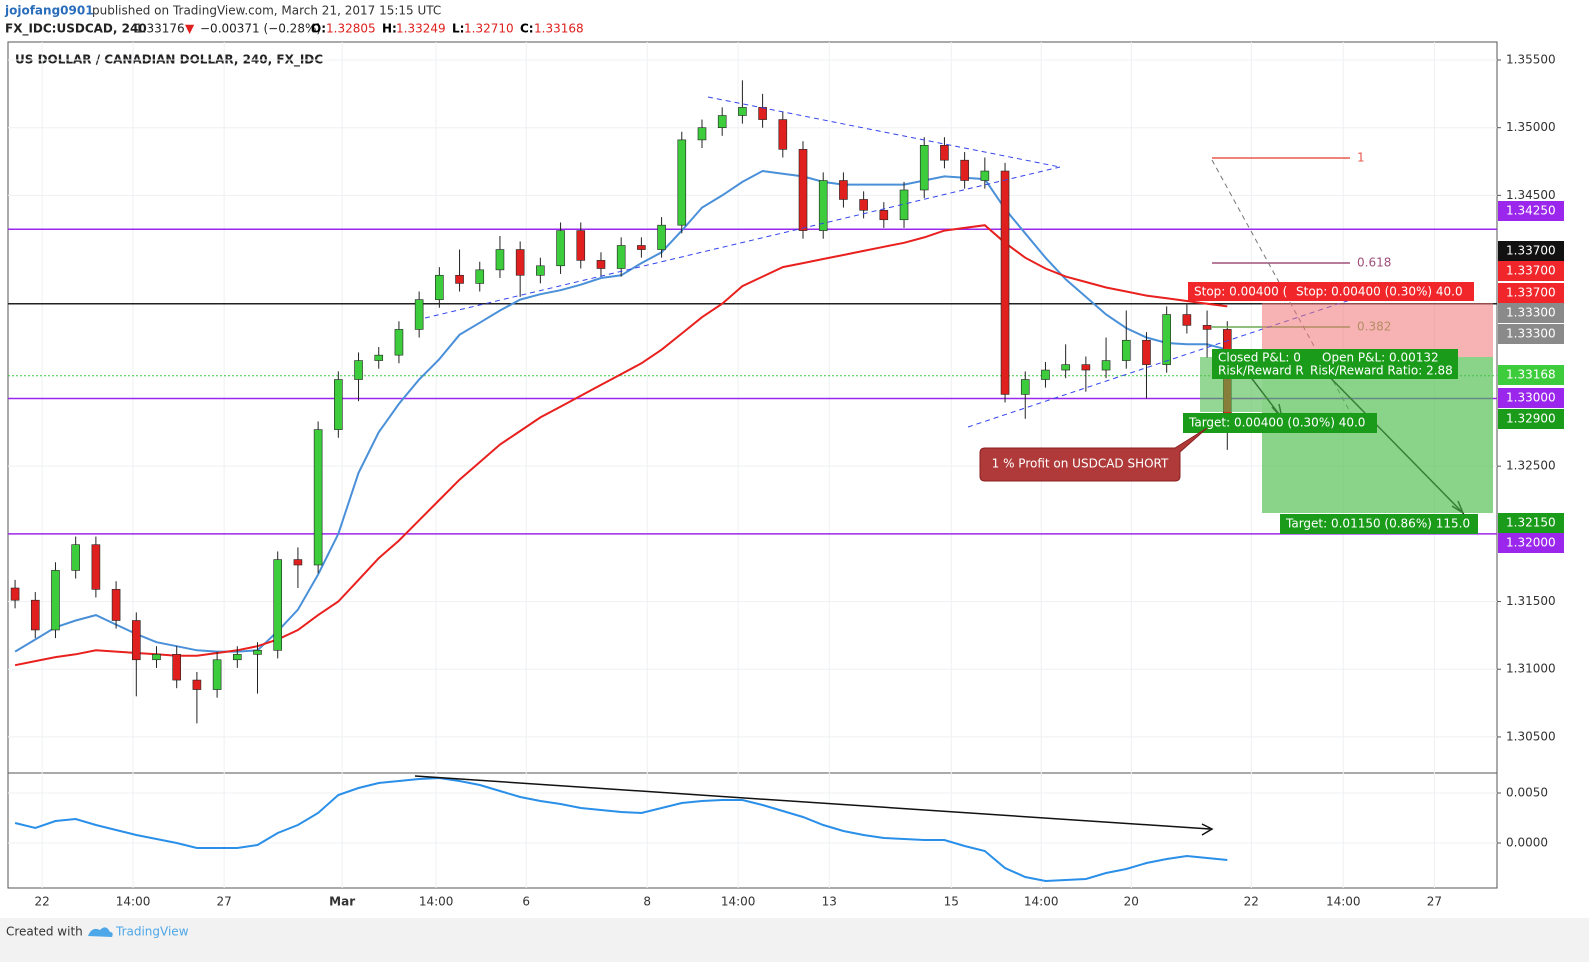  I want to click on callout, so click(1093, 454).